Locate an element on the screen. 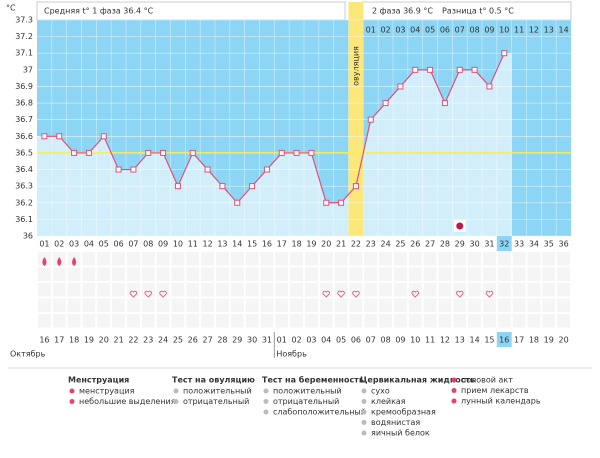 Image resolution: width=600 pixels, height=458 pixels. date-label: 02 is located at coordinates (296, 340).